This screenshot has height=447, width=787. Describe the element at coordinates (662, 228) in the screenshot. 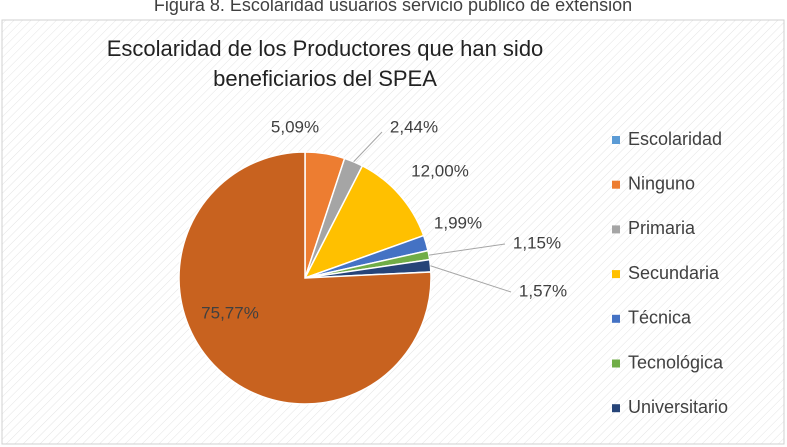

I see `legend-label: Primaria` at that location.